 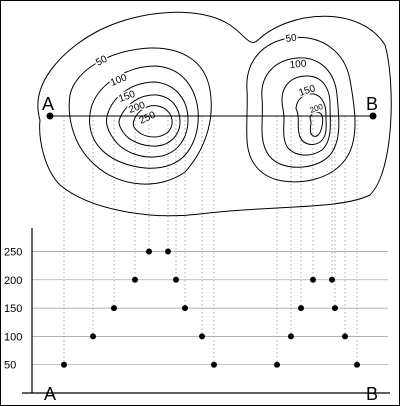 What do you see at coordinates (119, 80) in the screenshot?
I see `contour-label-left-100: 100` at bounding box center [119, 80].